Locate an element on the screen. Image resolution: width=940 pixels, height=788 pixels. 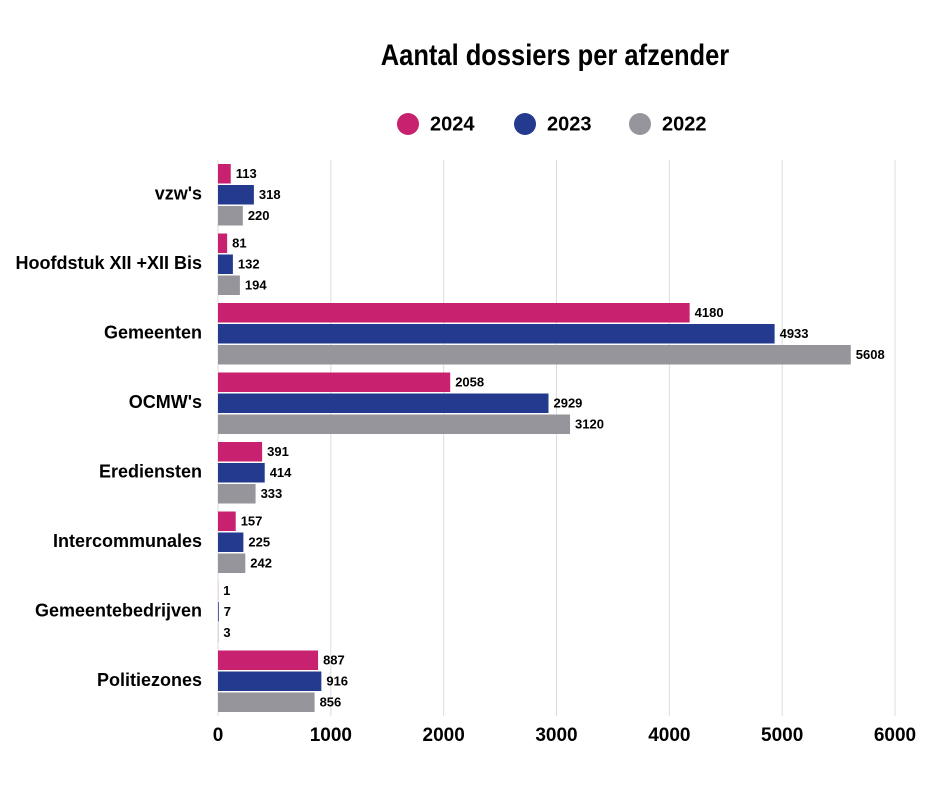
value-label: 4933 is located at coordinates (794, 333).